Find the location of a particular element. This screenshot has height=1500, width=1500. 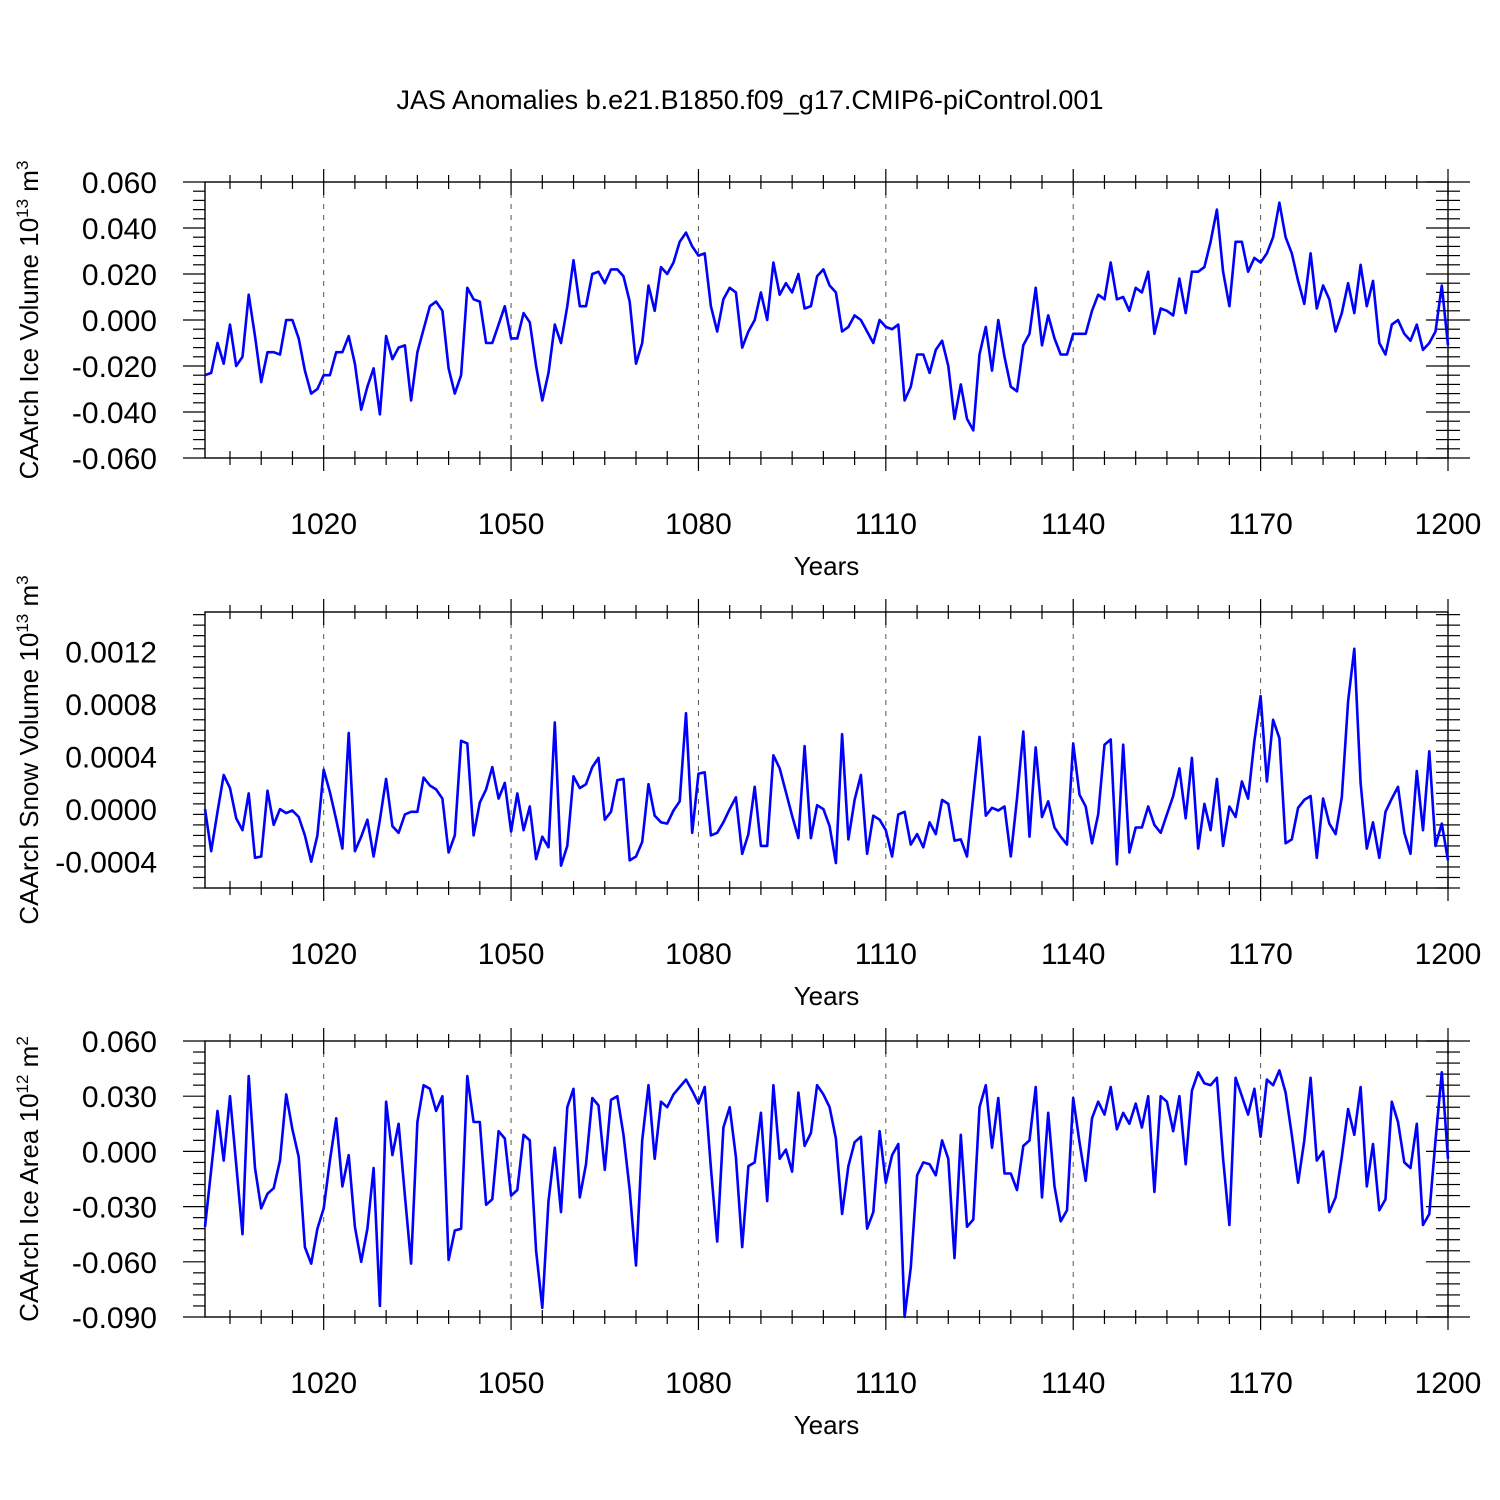

y-tick-label: 0.0000 is located at coordinates (111, 810).